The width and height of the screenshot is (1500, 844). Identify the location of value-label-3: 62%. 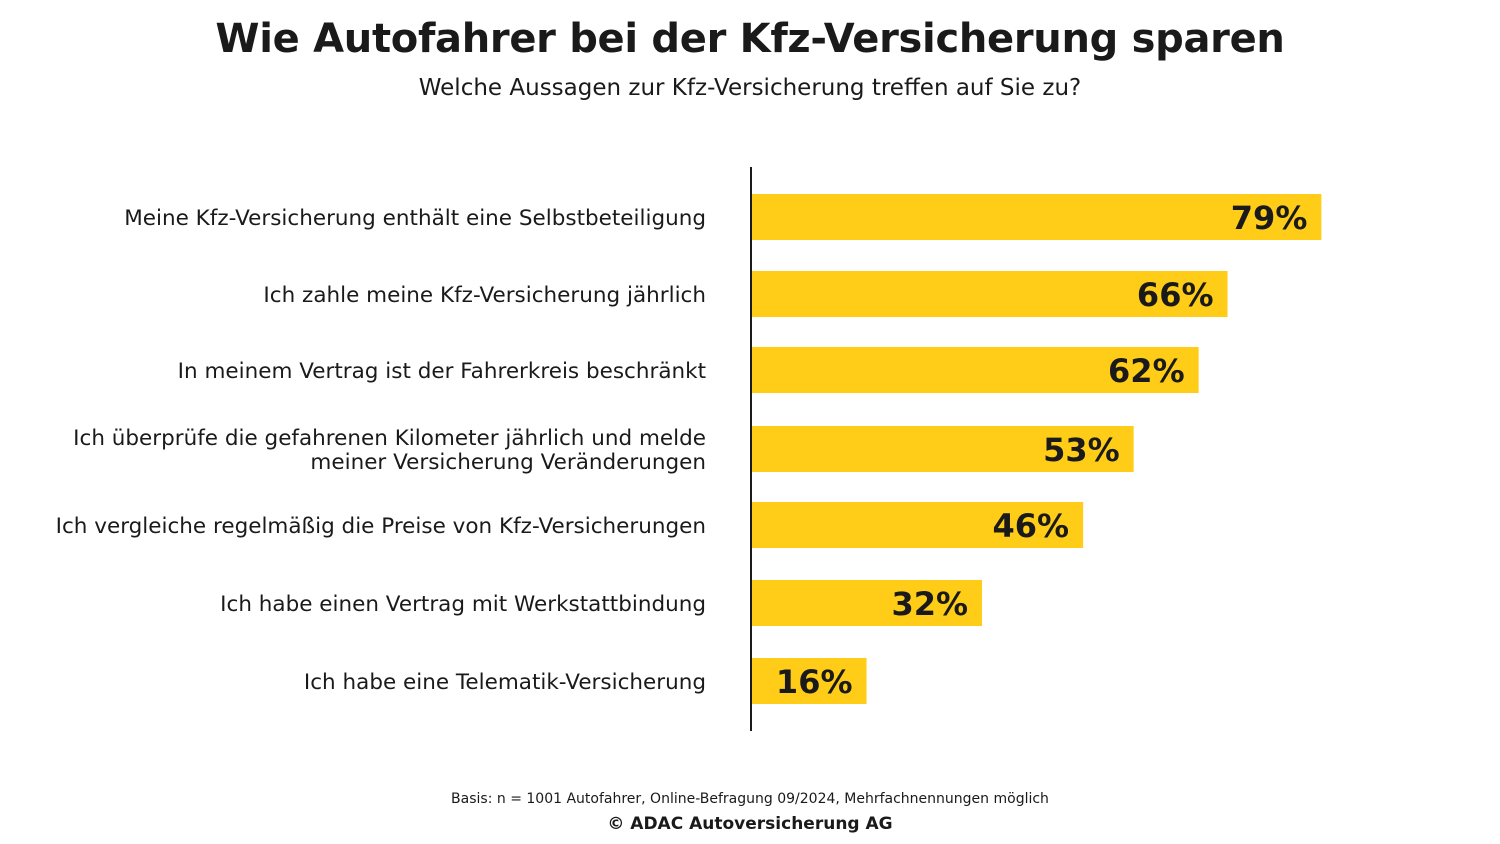
(1146, 371).